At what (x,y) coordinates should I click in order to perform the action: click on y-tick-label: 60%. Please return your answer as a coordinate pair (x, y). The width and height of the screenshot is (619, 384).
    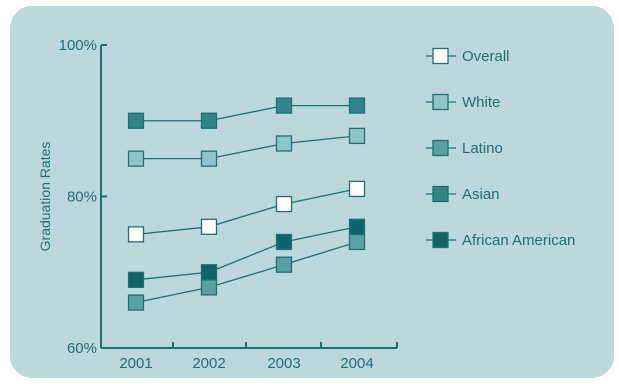
    Looking at the image, I should click on (82, 348).